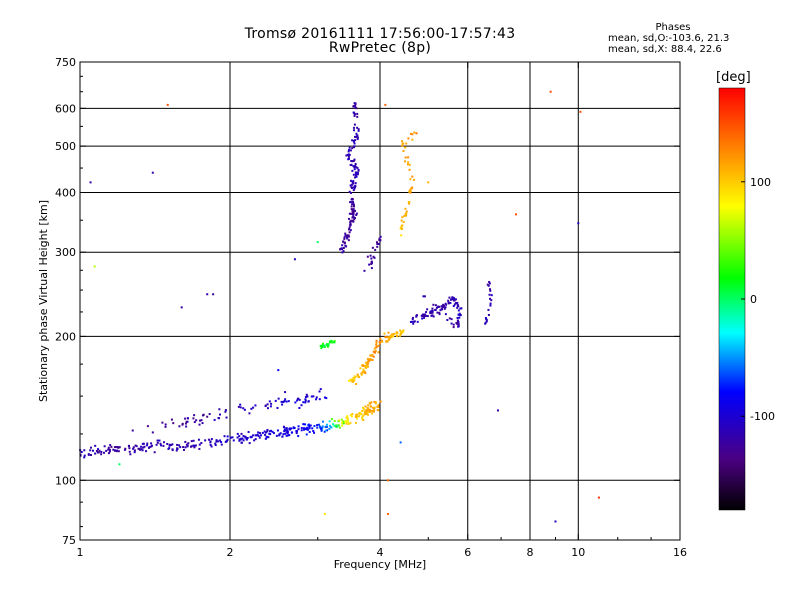 The image size is (800, 600). Describe the element at coordinates (530, 552) in the screenshot. I see `x-tick-label: 8` at that location.